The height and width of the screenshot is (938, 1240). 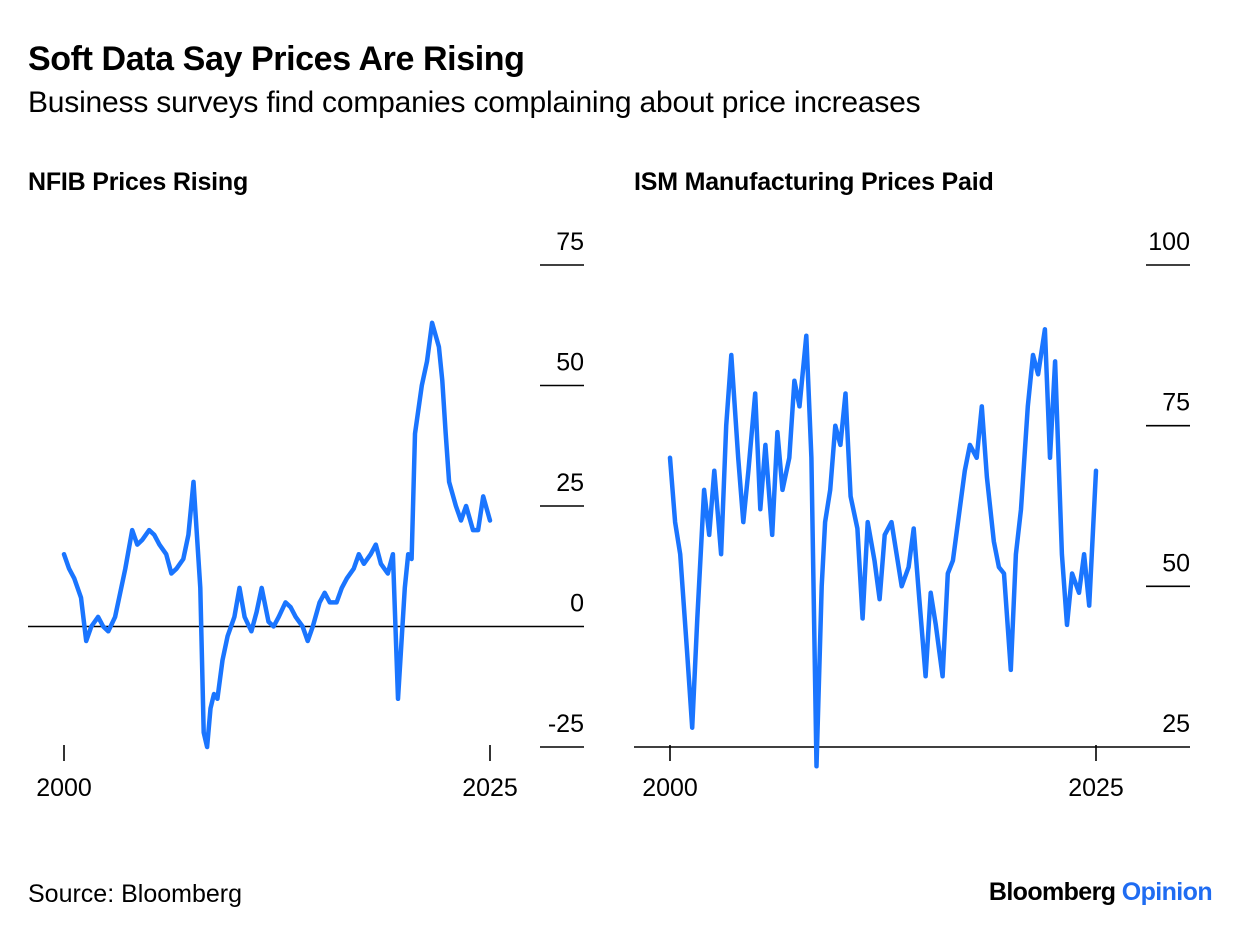 I want to click on panel-title-nfib: NFIB Prices Rising, so click(x=138, y=182).